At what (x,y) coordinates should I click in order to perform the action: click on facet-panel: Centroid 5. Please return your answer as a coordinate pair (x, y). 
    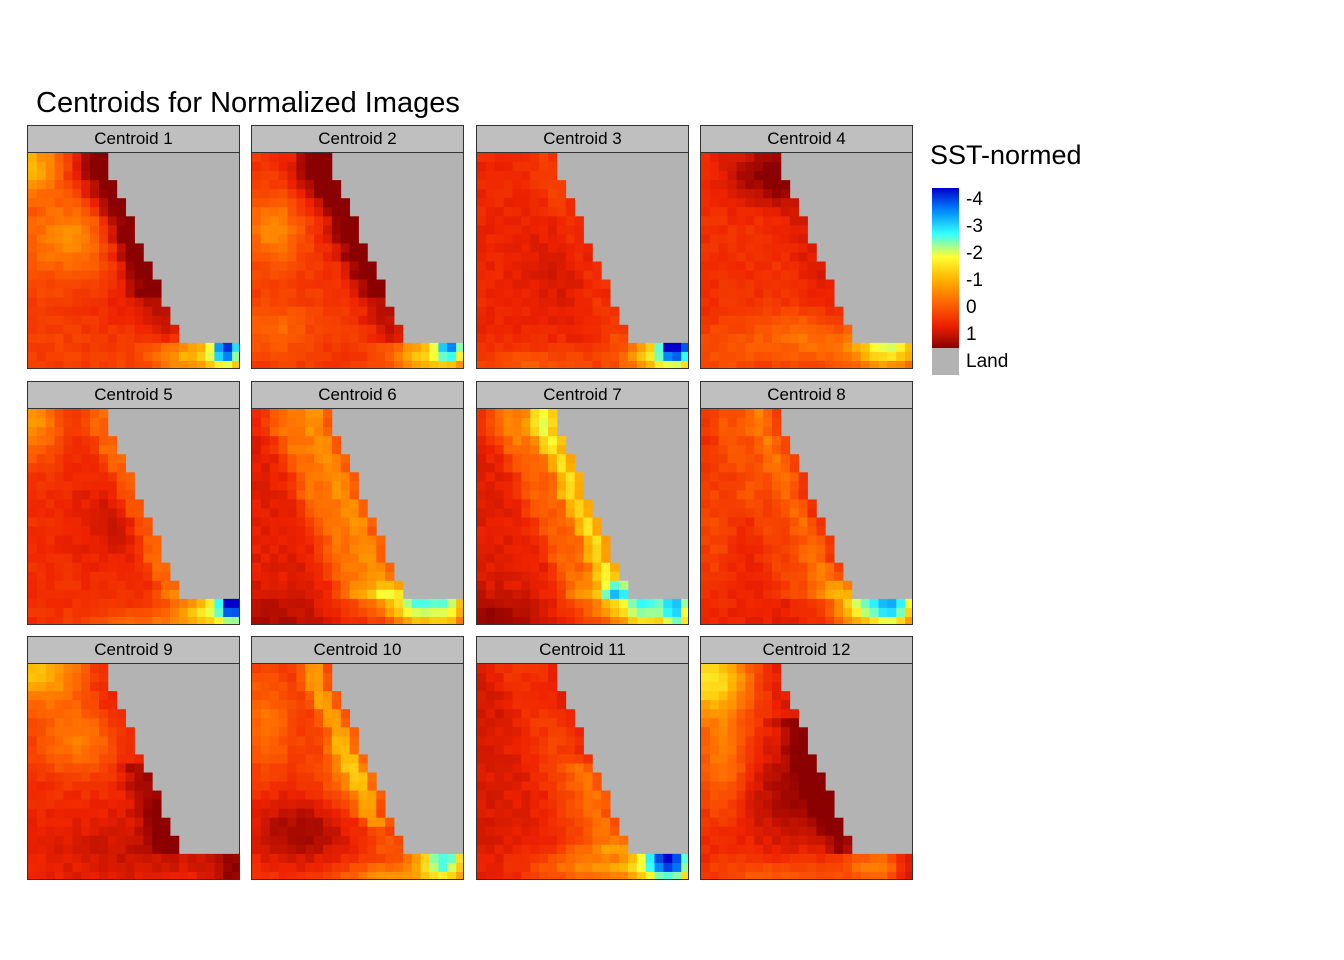
    Looking at the image, I should click on (133, 508).